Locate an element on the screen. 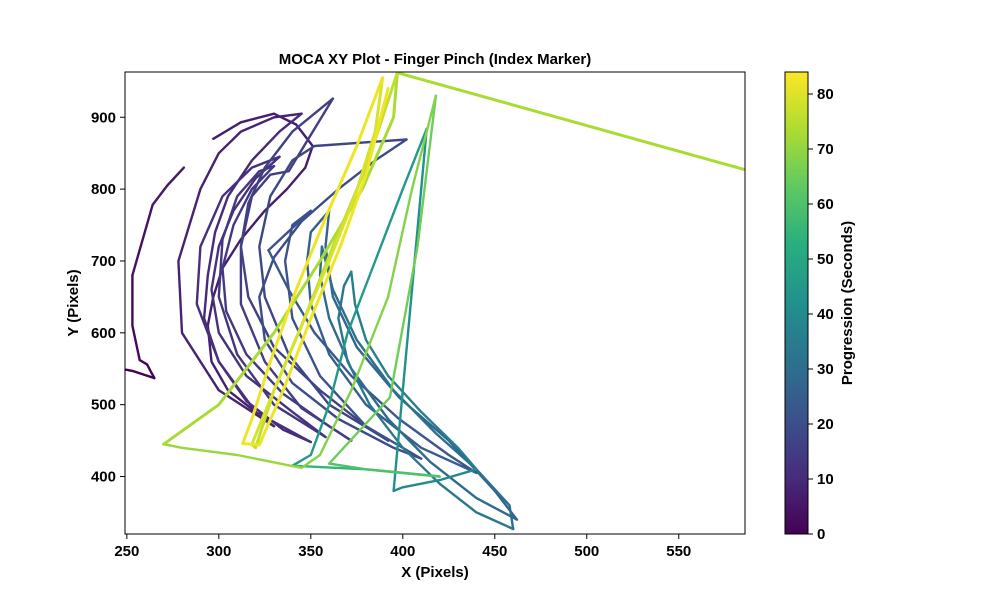  colorbar-tick-label: 20 is located at coordinates (825, 424).